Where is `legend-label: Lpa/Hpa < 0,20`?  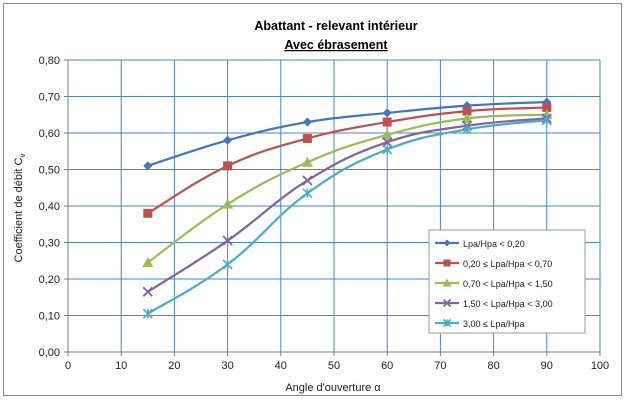
legend-label: Lpa/Hpa < 0,20 is located at coordinates (494, 244).